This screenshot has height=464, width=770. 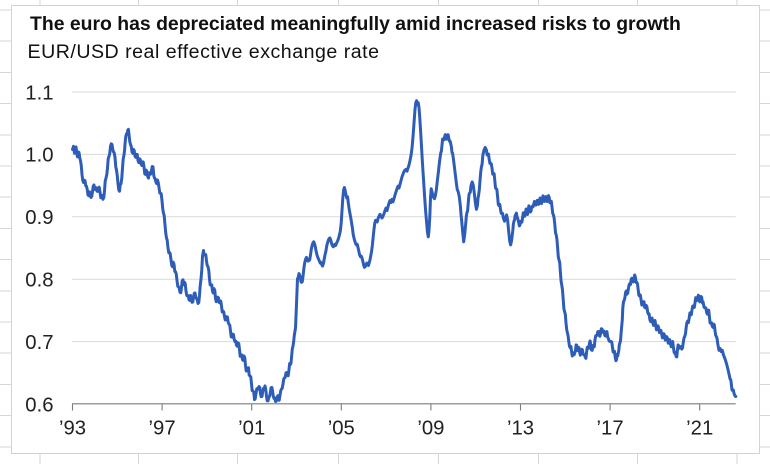 I want to click on svg-text: 1.0, so click(x=39, y=156).